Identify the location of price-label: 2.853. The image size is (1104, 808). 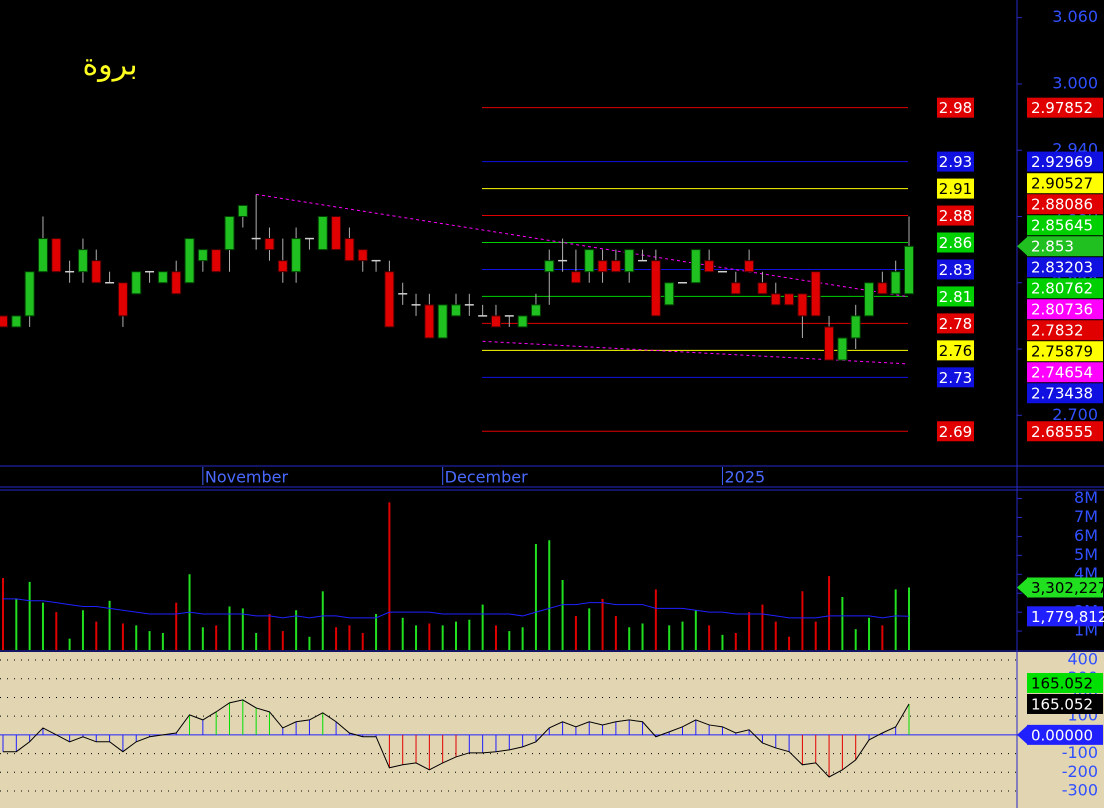
(1052, 247).